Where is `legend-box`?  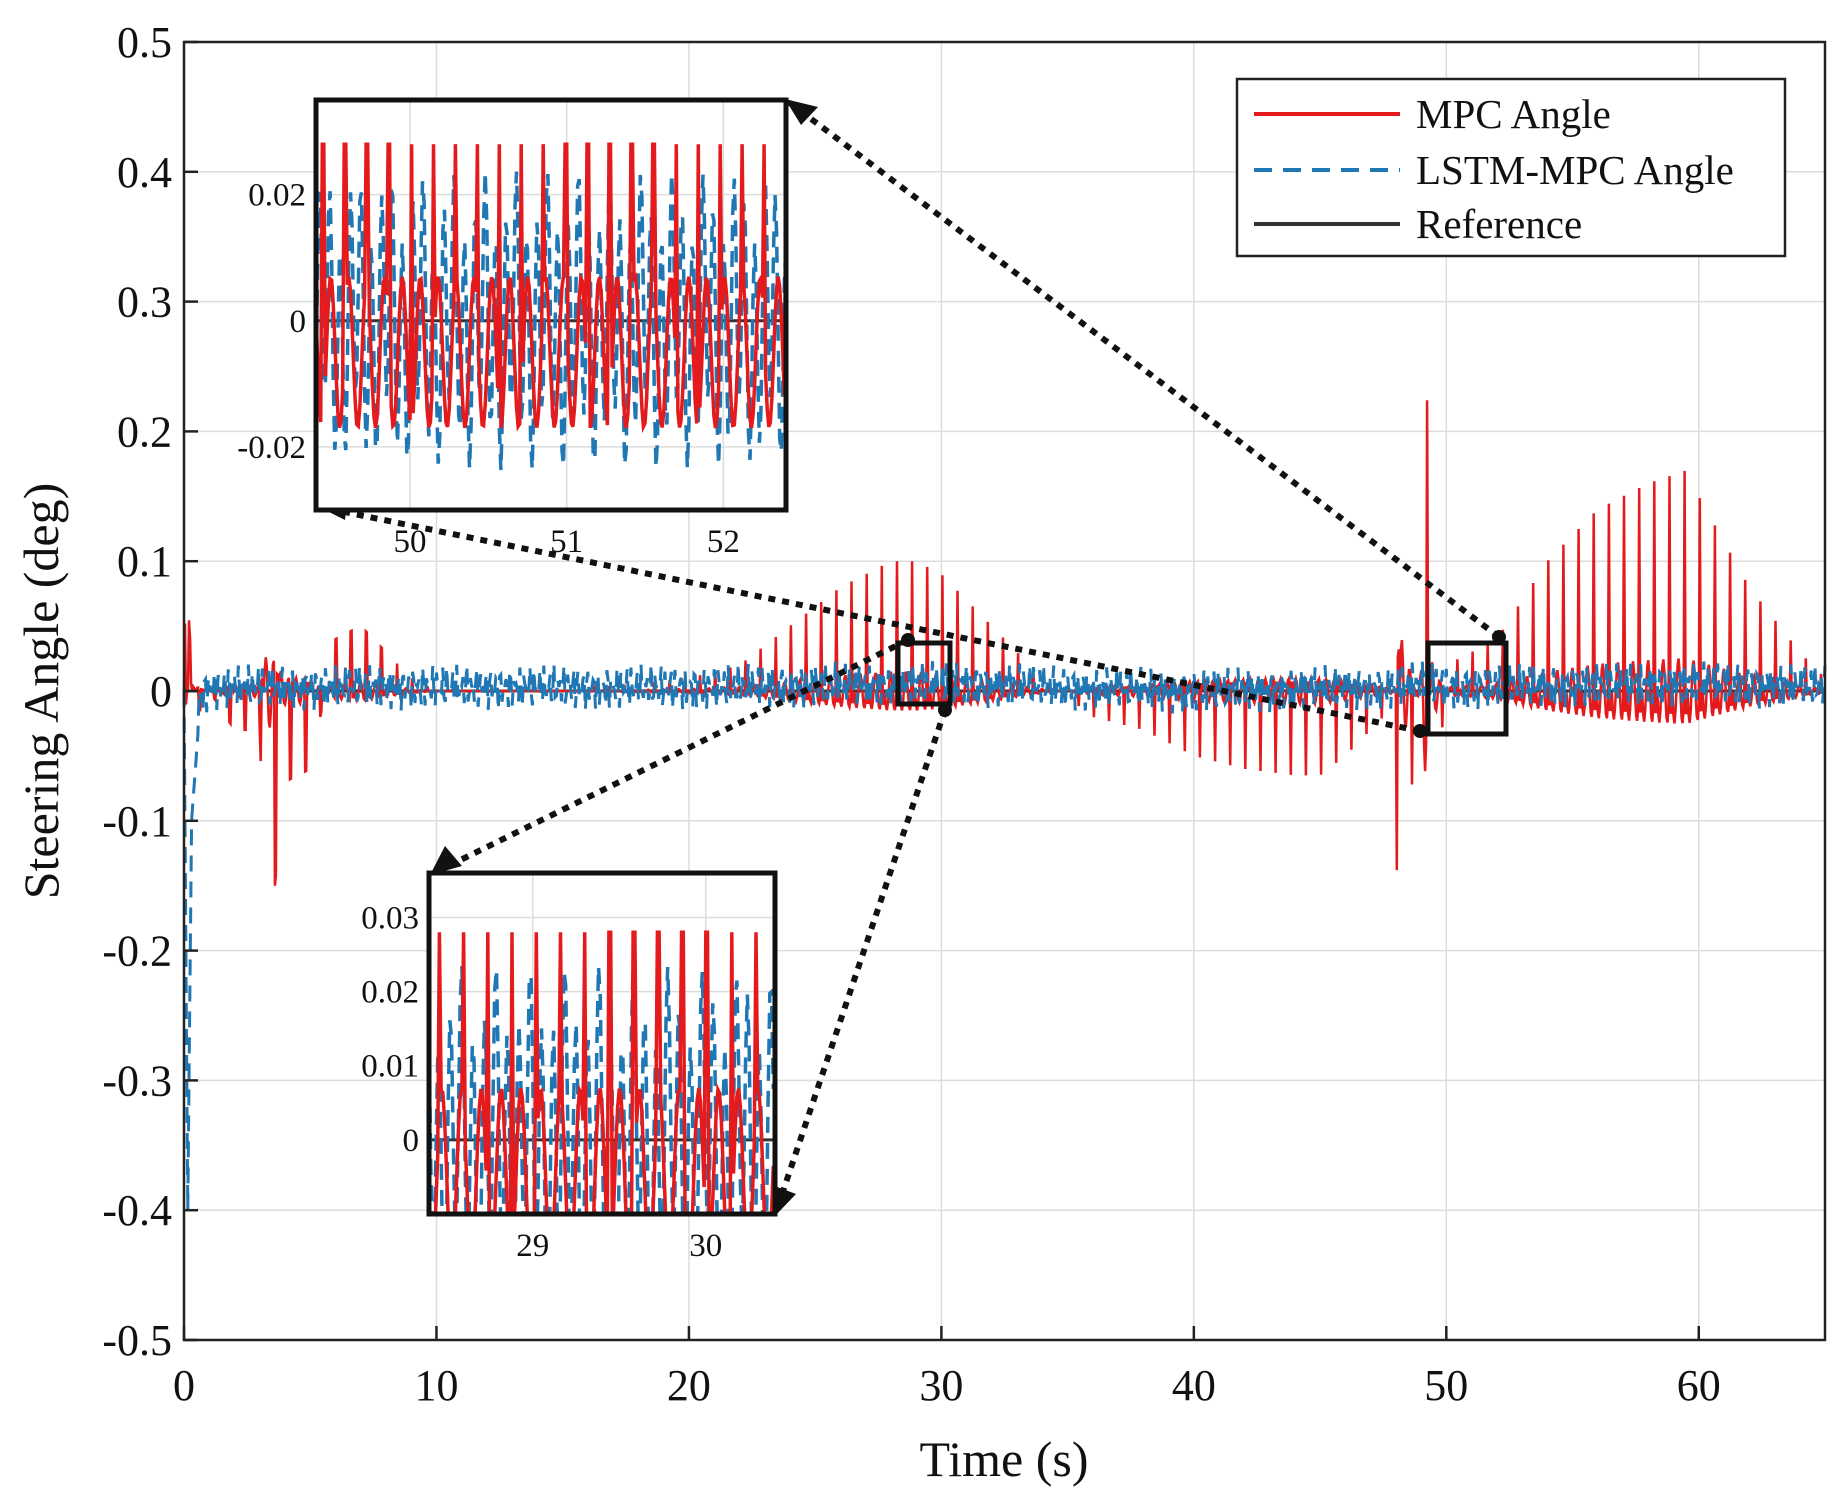
legend-box is located at coordinates (1511, 167).